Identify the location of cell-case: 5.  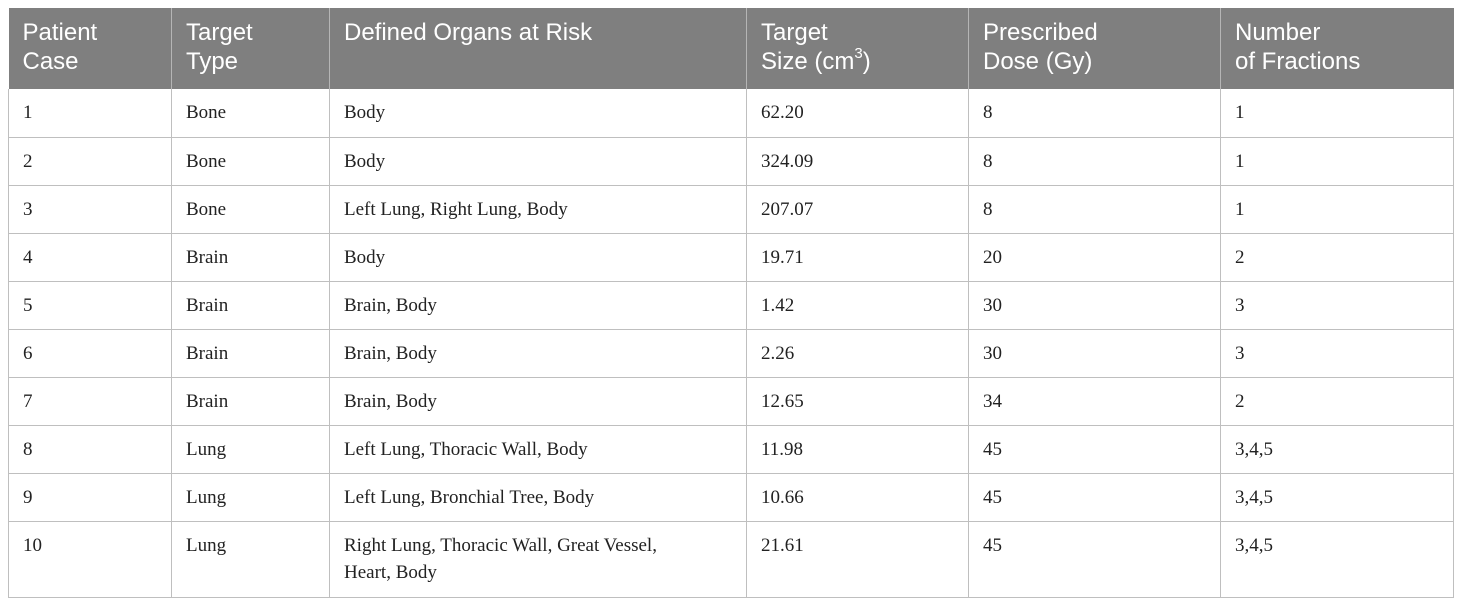
(90, 305).